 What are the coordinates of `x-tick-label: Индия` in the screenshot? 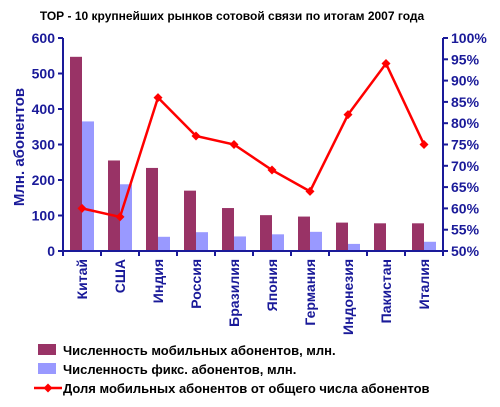 It's located at (158, 281).